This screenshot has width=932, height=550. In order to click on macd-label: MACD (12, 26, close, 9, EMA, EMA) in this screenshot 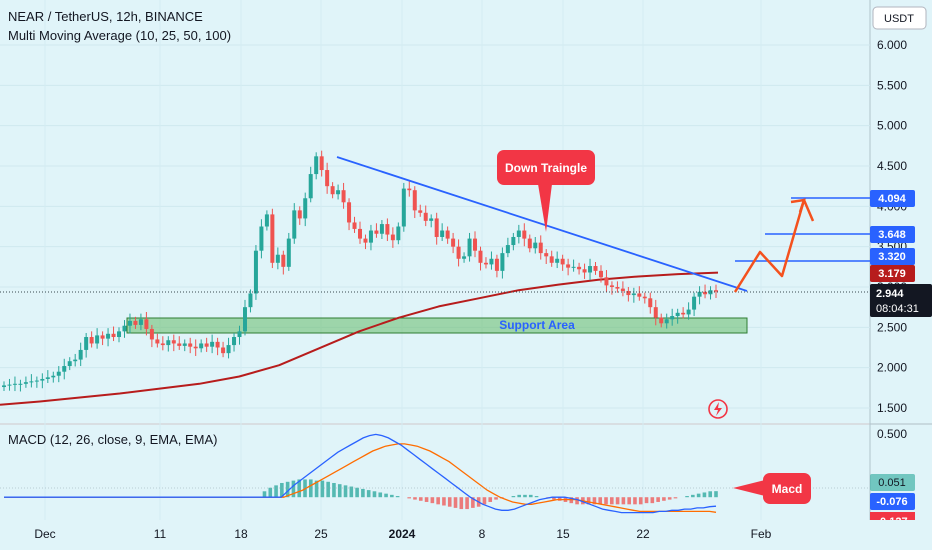, I will do `click(113, 439)`.